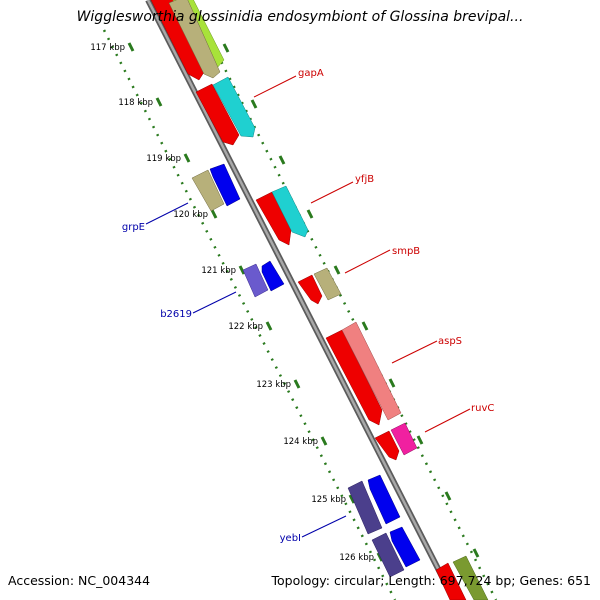 Image resolution: width=600 pixels, height=600 pixels. I want to click on gene-arrow-ruvC-red, so click(387, 445).